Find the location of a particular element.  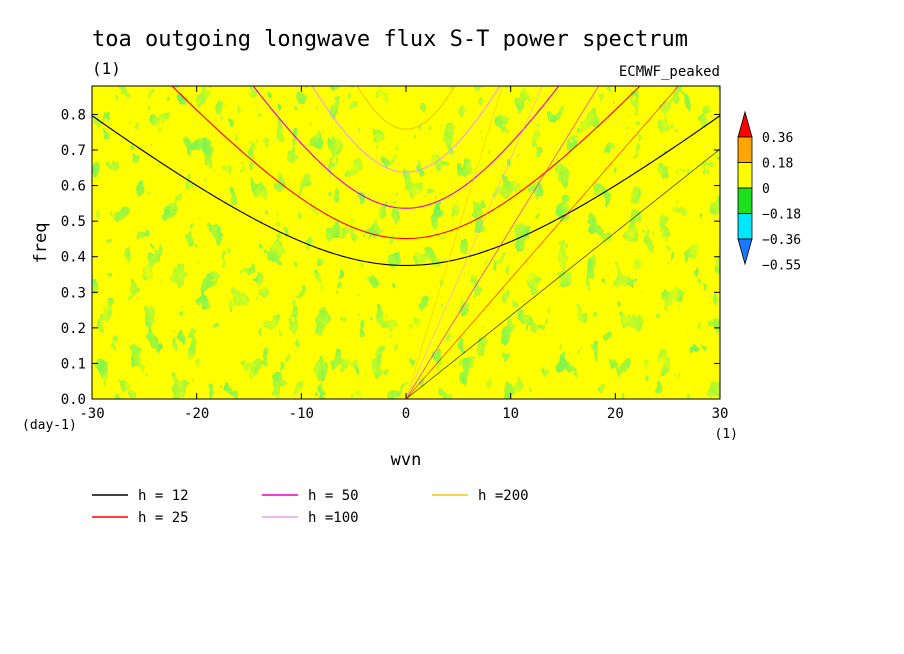

x-tick-label: 10 is located at coordinates (510, 414).